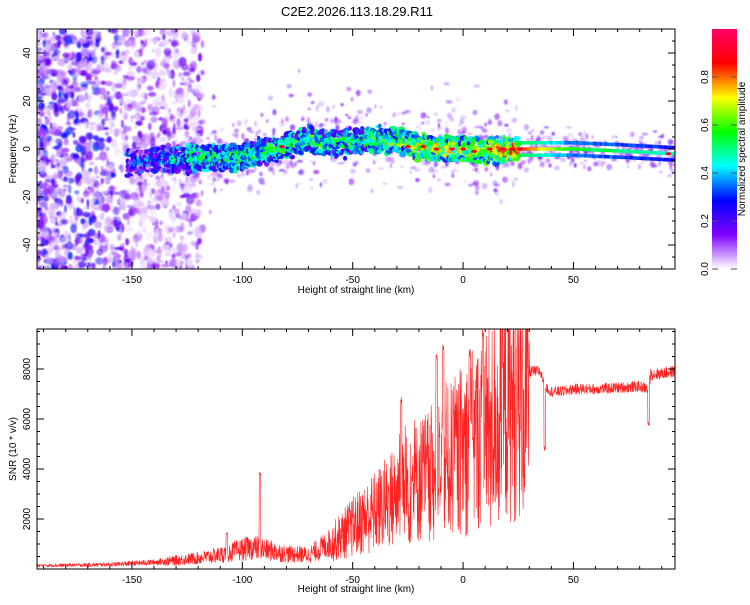 Image resolution: width=750 pixels, height=605 pixels. Describe the element at coordinates (132, 280) in the screenshot. I see `spectrogram-x-tick-label: -150` at that location.